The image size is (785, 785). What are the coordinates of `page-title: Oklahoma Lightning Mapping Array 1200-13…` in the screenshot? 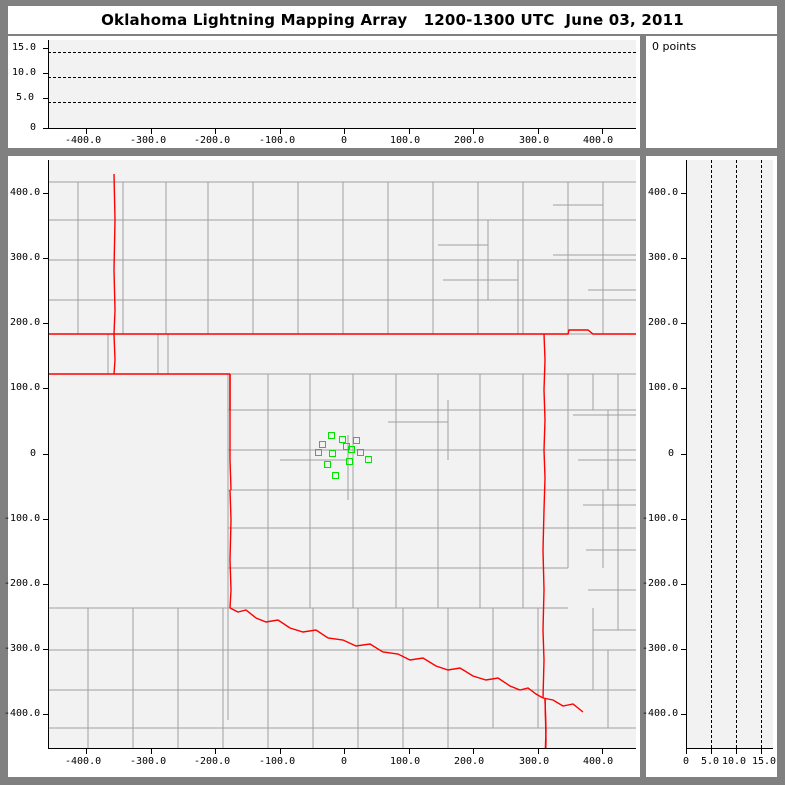 It's located at (392, 20).